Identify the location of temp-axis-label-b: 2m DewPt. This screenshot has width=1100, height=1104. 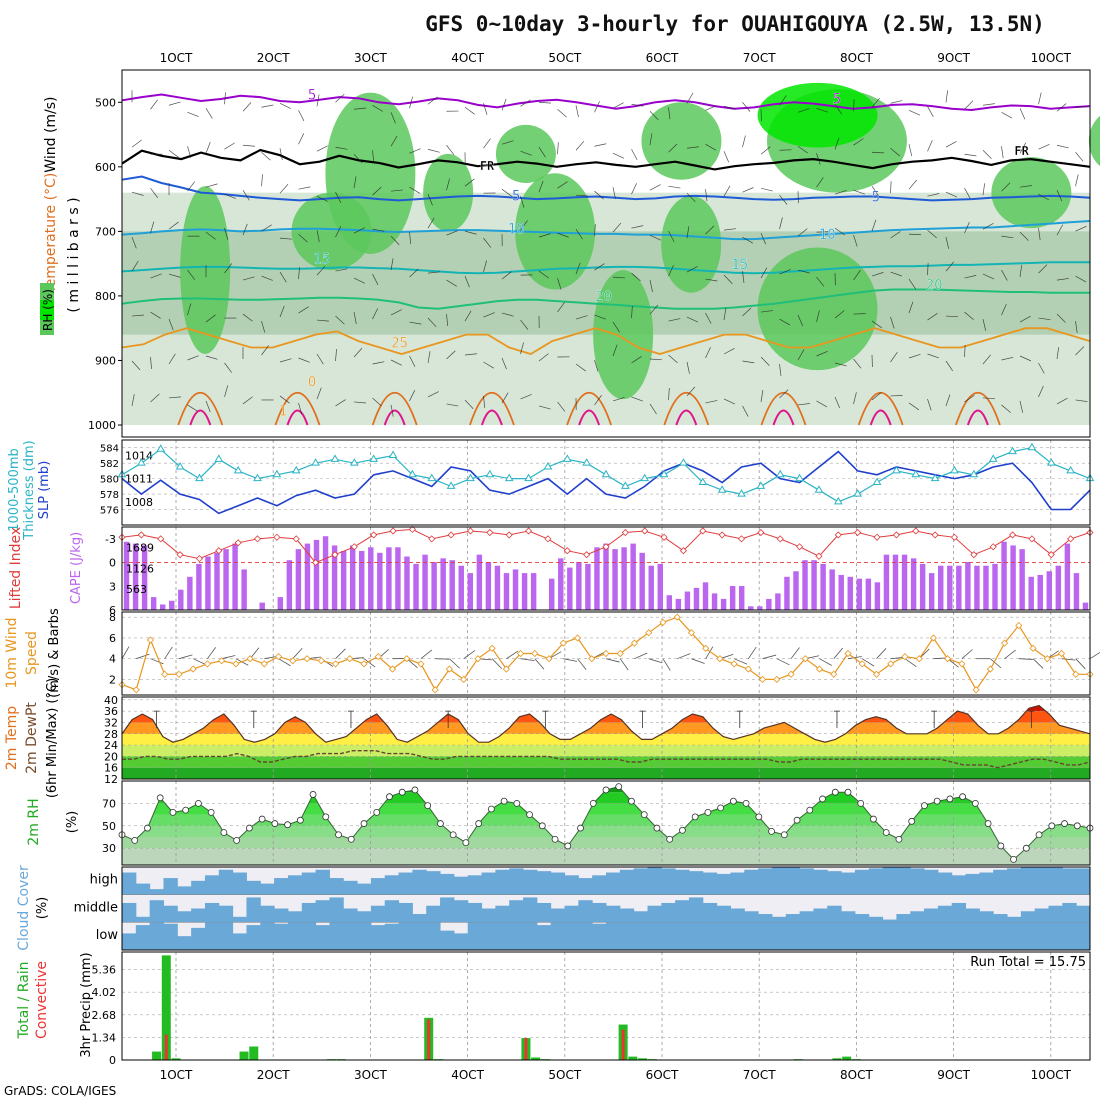
(32, 738).